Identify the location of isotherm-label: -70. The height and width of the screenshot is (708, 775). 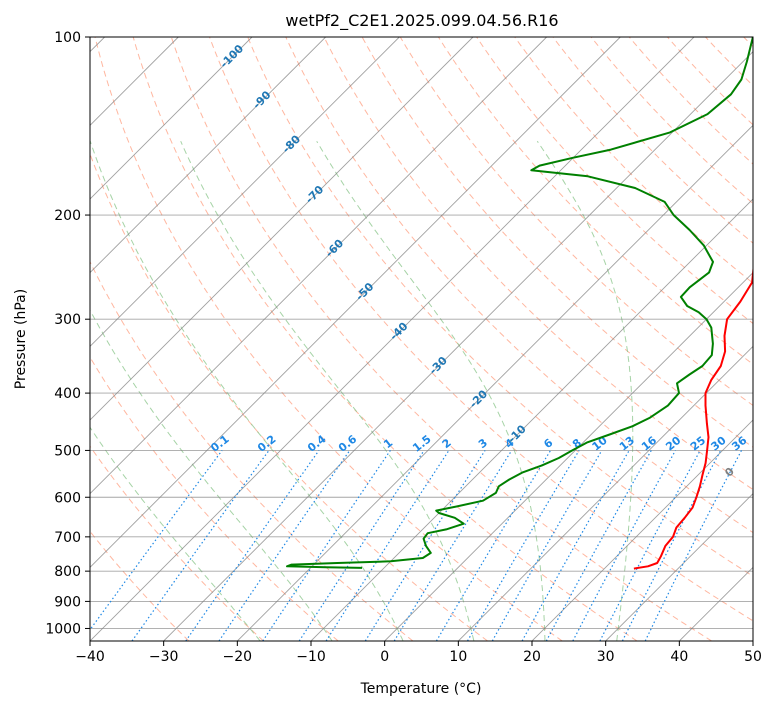
(314, 194).